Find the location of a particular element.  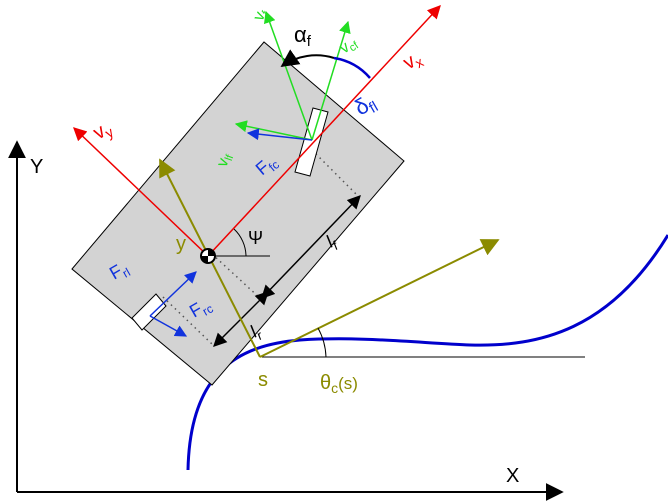

alpha-f-label: αf is located at coordinates (303, 36).